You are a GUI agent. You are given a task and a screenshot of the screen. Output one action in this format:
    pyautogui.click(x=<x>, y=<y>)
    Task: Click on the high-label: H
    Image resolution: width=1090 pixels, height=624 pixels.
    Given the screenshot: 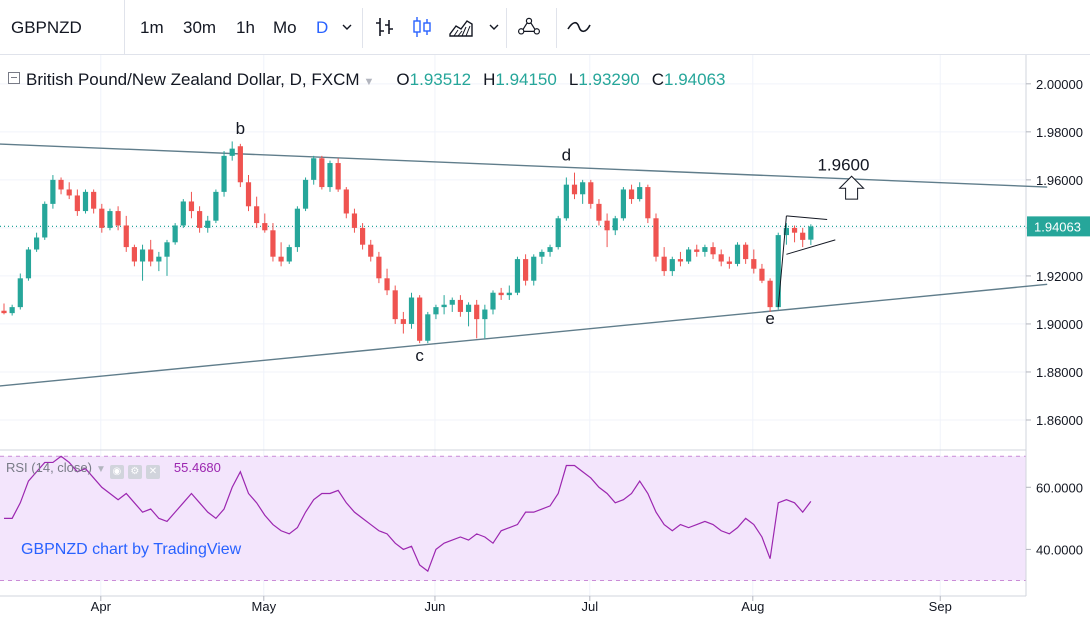 What is the action you would take?
    pyautogui.click(x=489, y=79)
    